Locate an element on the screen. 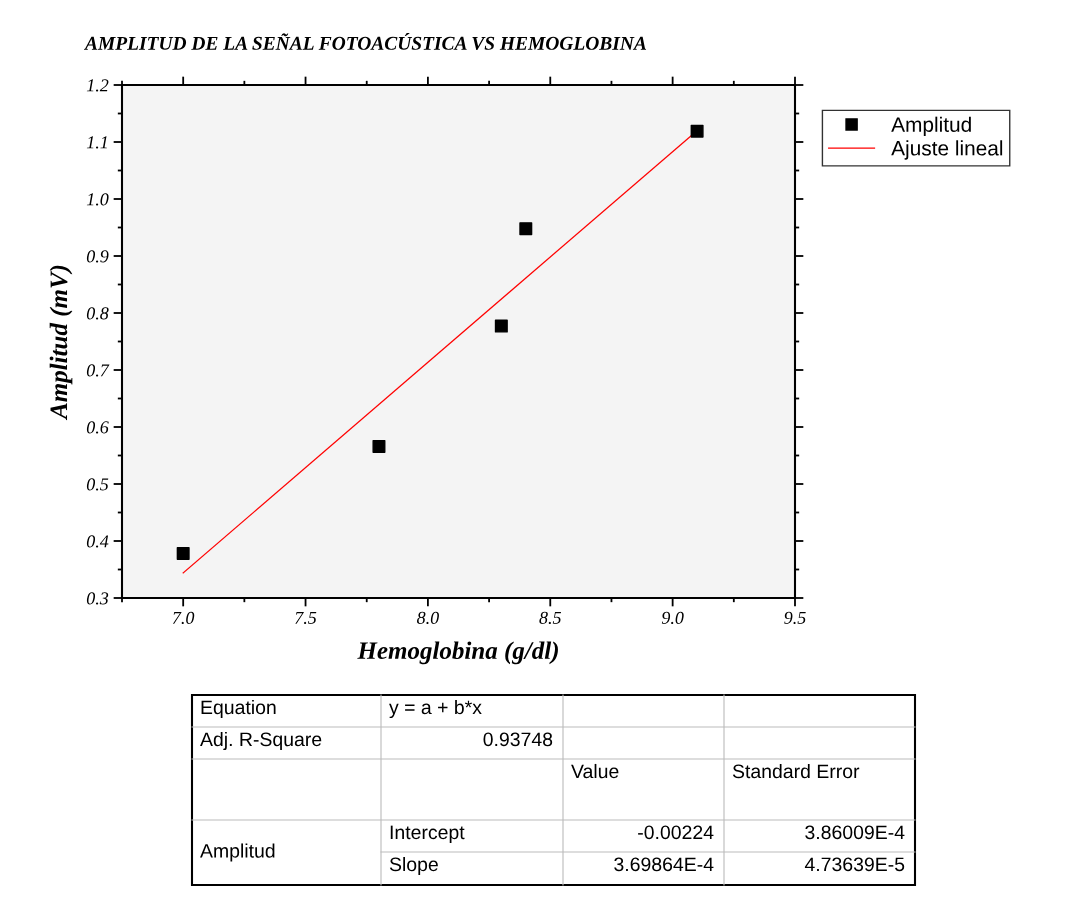 The width and height of the screenshot is (1068, 911). y-tick-label: 0.7 is located at coordinates (98, 370).